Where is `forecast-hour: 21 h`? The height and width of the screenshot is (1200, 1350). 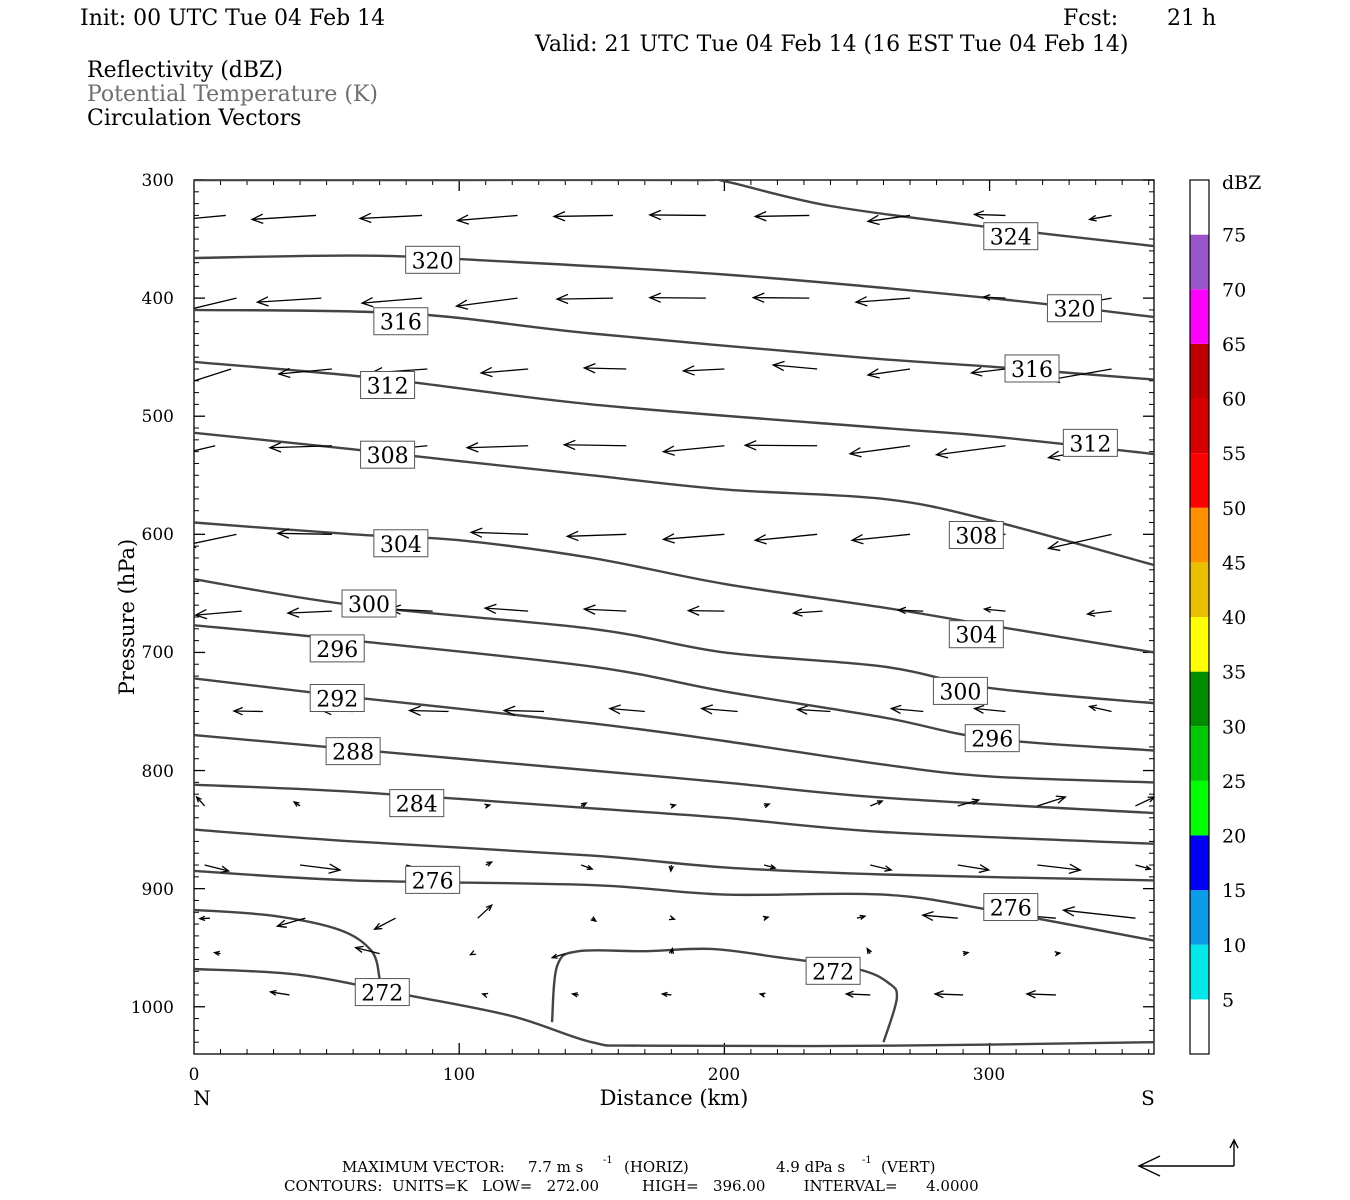 forecast-hour: 21 h is located at coordinates (1191, 18).